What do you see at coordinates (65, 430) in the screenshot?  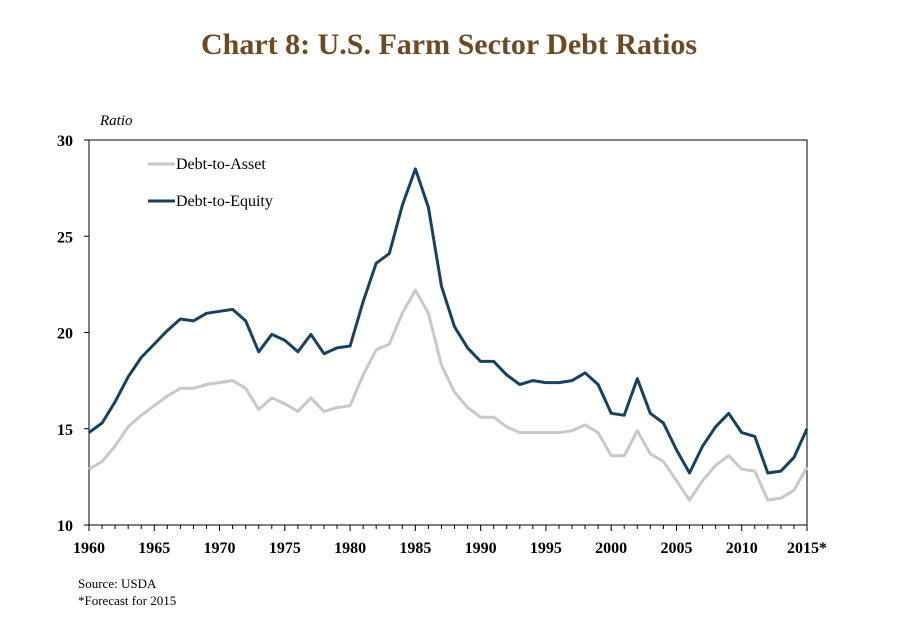 I see `y-tick-label: 15` at bounding box center [65, 430].